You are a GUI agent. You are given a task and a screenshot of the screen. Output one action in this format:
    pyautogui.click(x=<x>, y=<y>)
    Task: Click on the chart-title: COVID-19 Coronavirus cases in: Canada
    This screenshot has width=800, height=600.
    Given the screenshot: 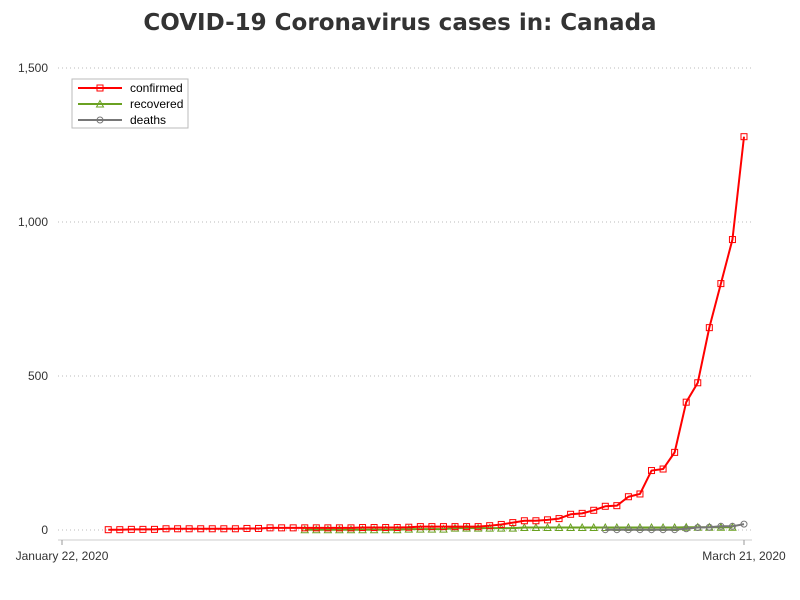 What is the action you would take?
    pyautogui.click(x=400, y=23)
    